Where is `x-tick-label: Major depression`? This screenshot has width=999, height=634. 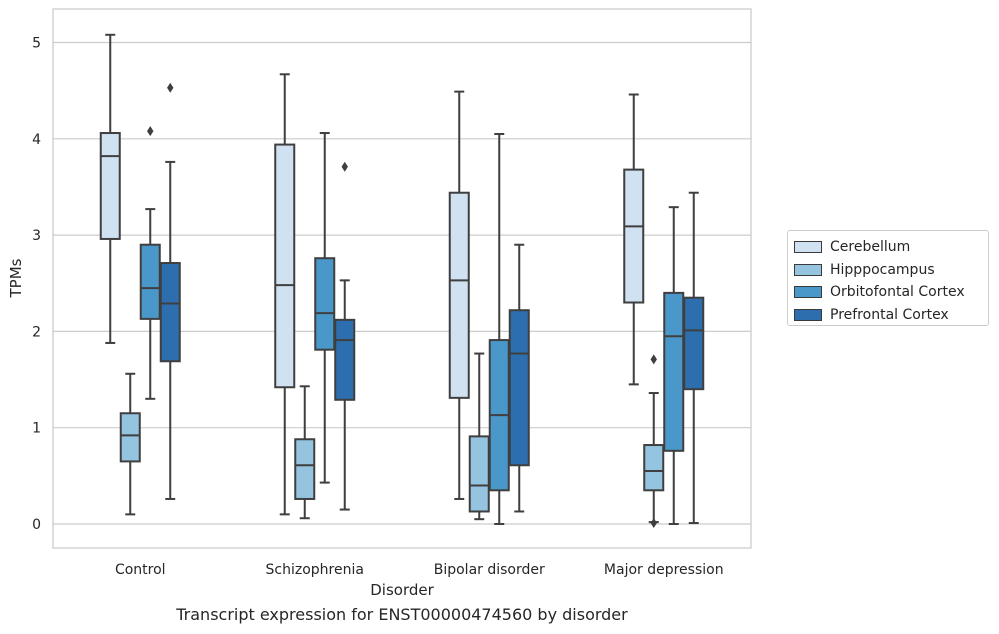
x-tick-label: Major depression is located at coordinates (664, 570).